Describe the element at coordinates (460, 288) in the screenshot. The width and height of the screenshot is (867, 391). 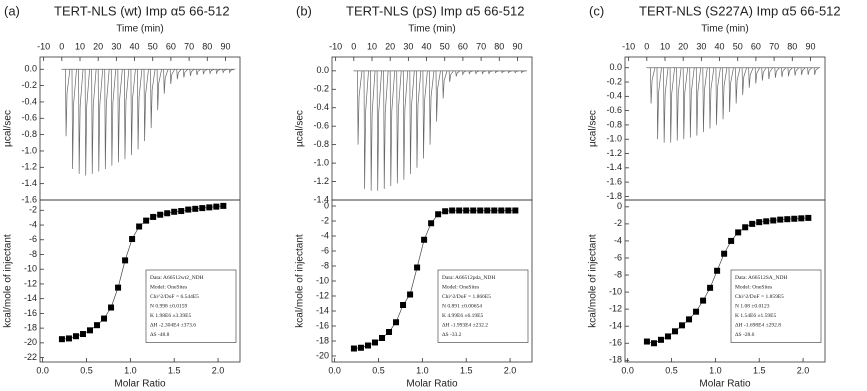
I see `fit-text: Model: OneSites` at that location.